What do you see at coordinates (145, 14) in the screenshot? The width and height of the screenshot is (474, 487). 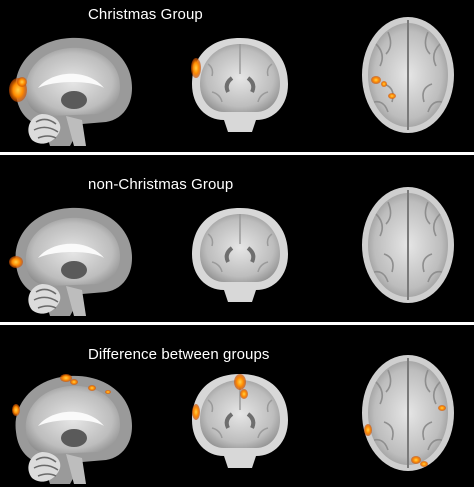 I see `panel-title: Christmas Group` at bounding box center [145, 14].